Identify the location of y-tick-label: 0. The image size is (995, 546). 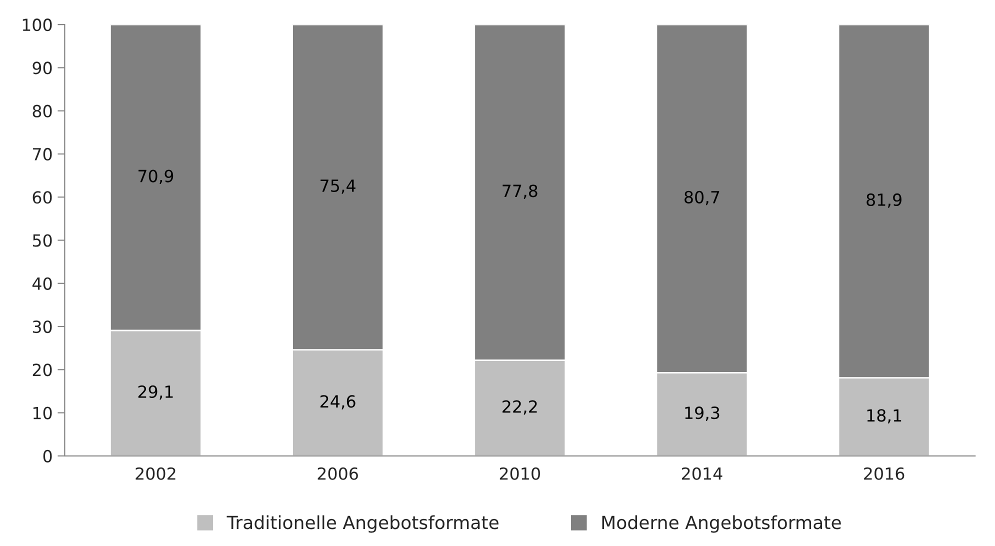
(47, 456).